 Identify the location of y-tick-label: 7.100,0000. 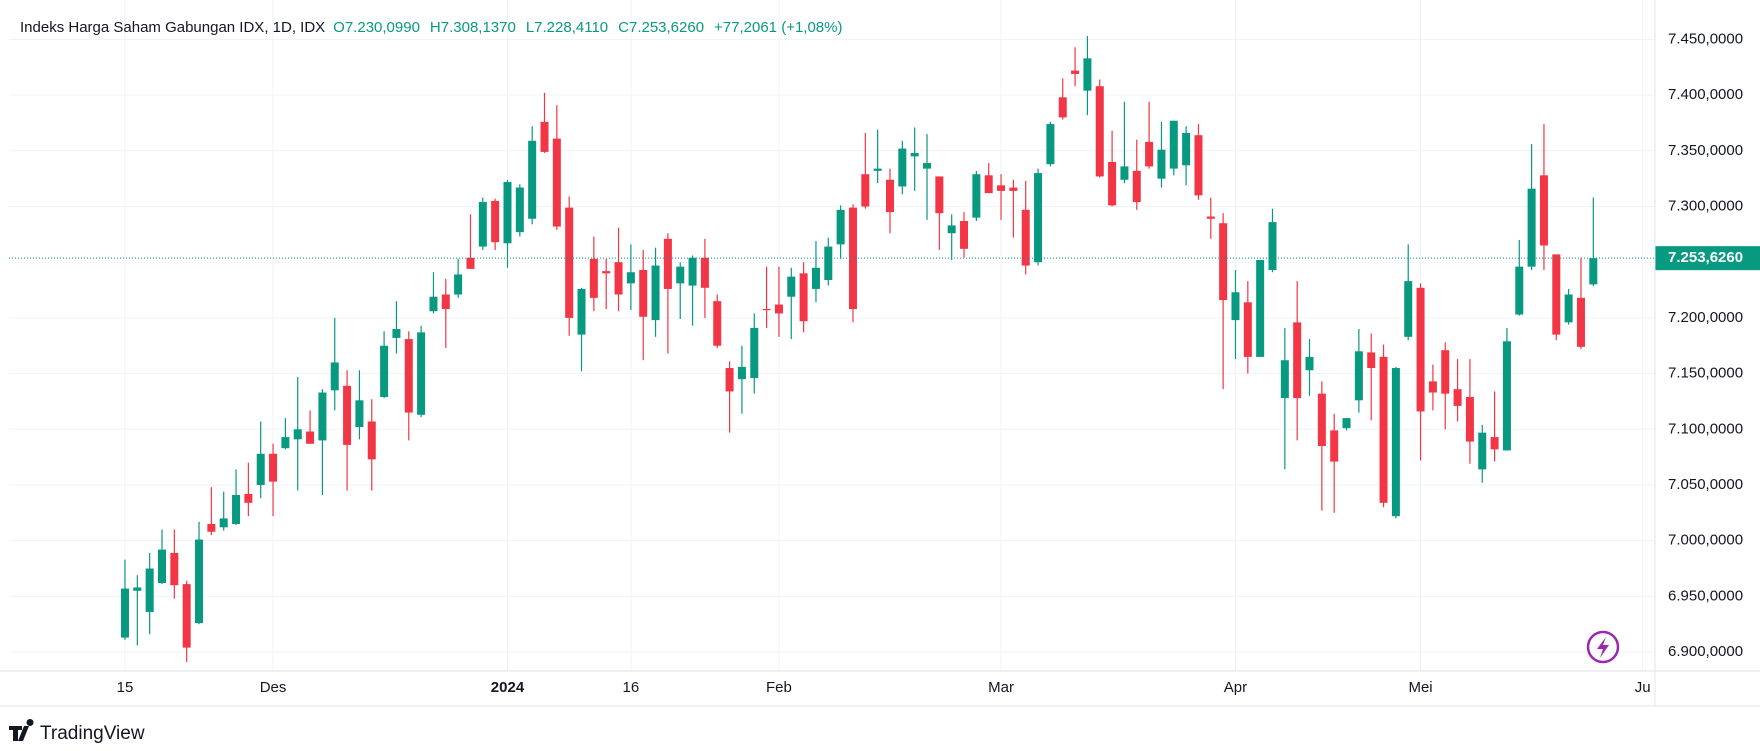
(1705, 428).